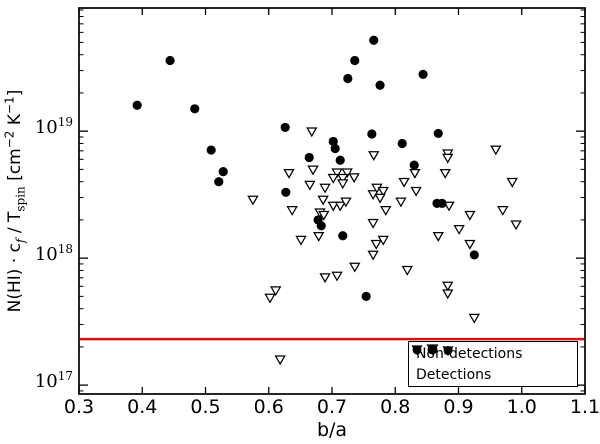 The width and height of the screenshot is (600, 444). What do you see at coordinates (395, 407) in the screenshot?
I see `x-tick-label: 0.8` at bounding box center [395, 407].